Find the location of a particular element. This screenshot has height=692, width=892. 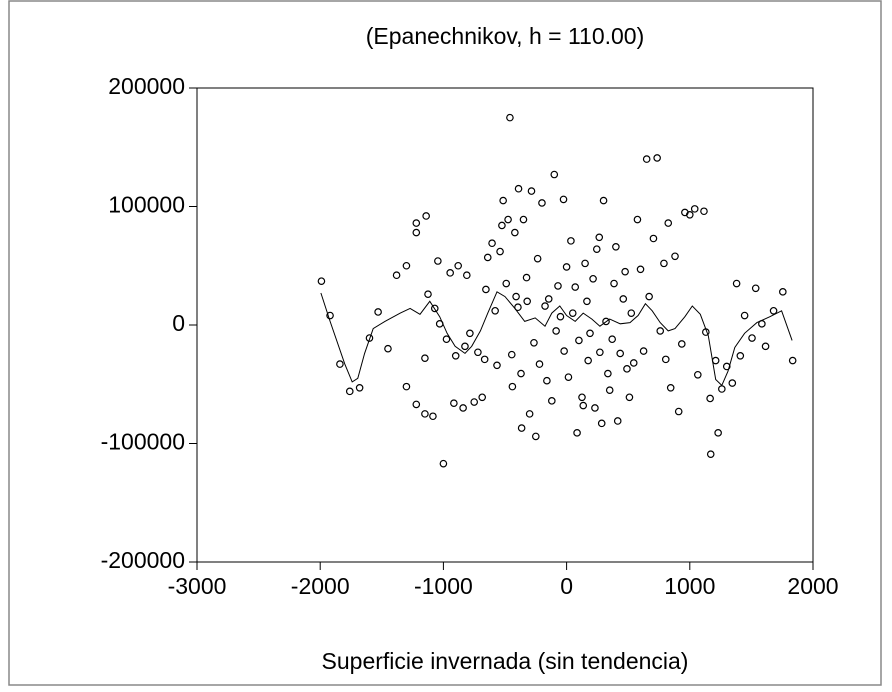

y-tick-label: -200000 is located at coordinates (143, 560).